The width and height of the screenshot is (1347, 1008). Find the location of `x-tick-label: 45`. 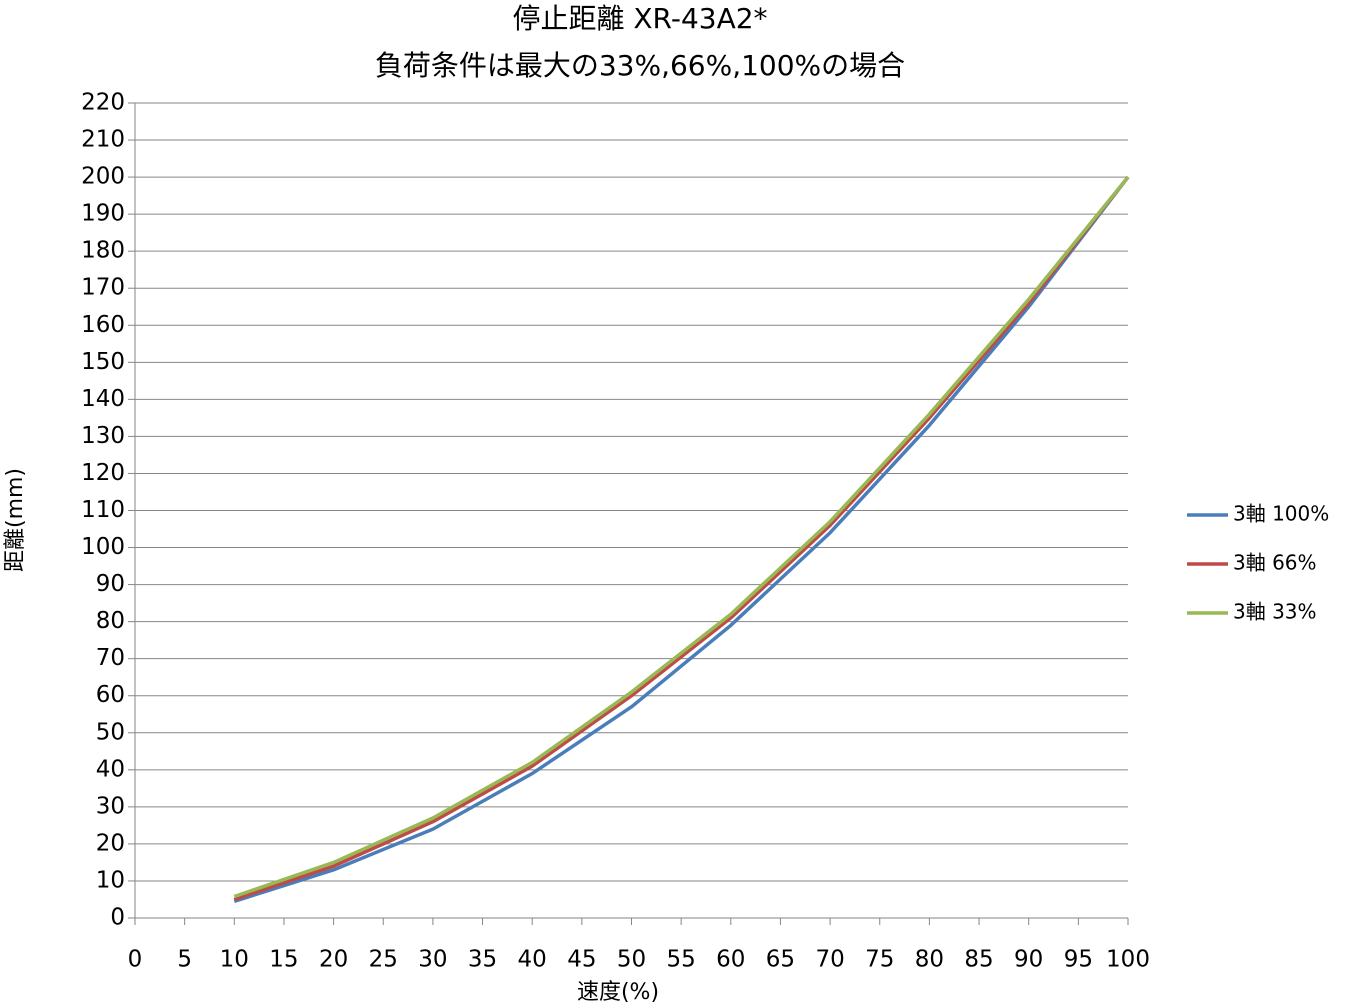

x-tick-label: 45 is located at coordinates (581, 960).